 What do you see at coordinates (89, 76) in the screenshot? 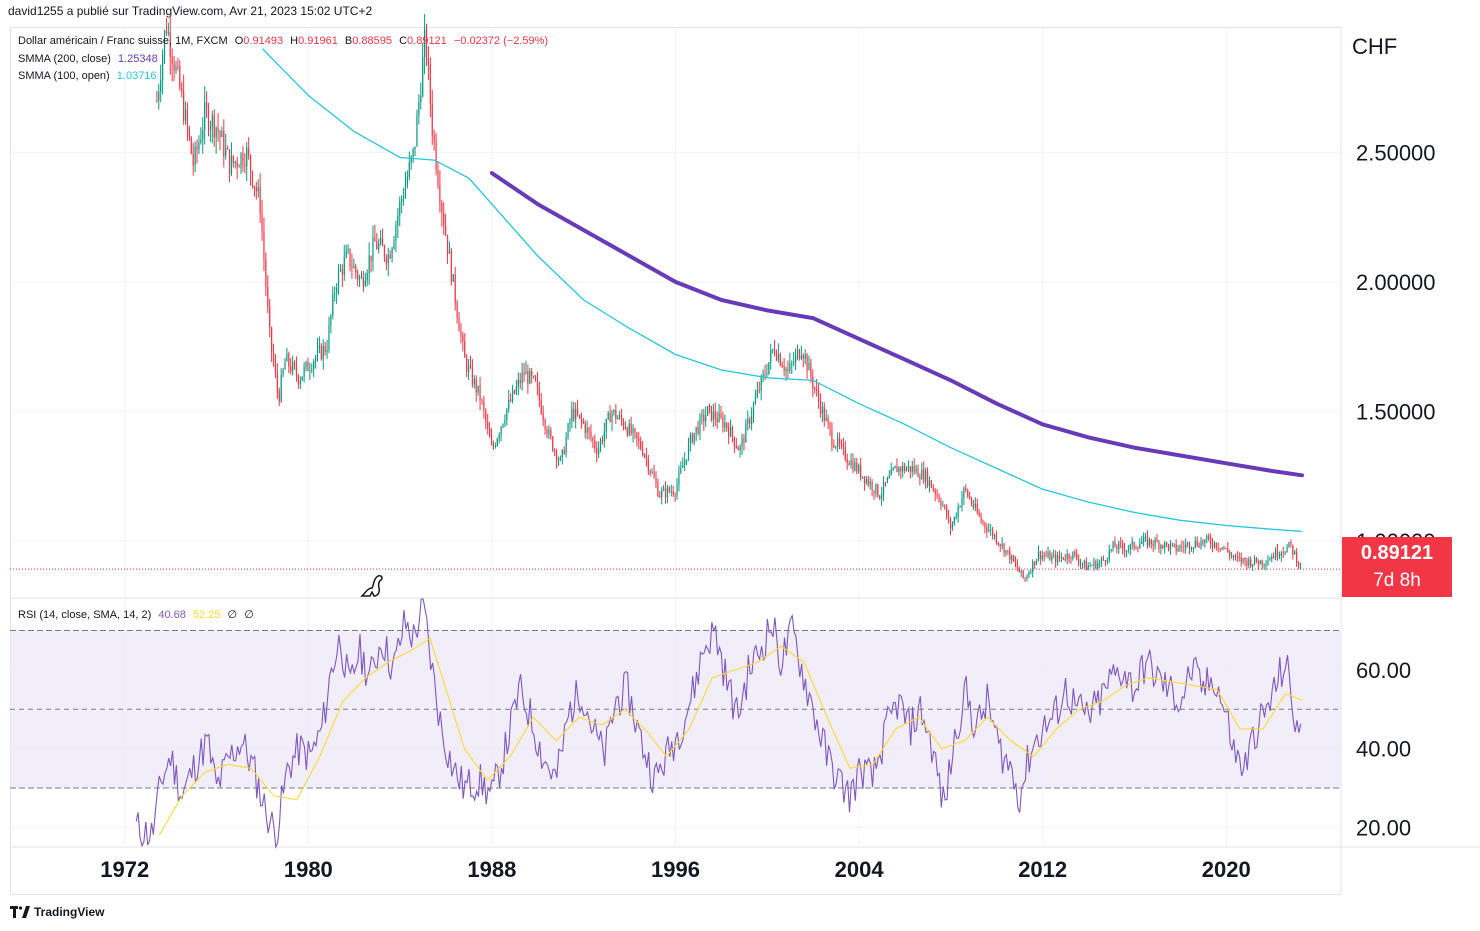
I see `smma100-legend: SMMA (100, open) 1.03716` at bounding box center [89, 76].